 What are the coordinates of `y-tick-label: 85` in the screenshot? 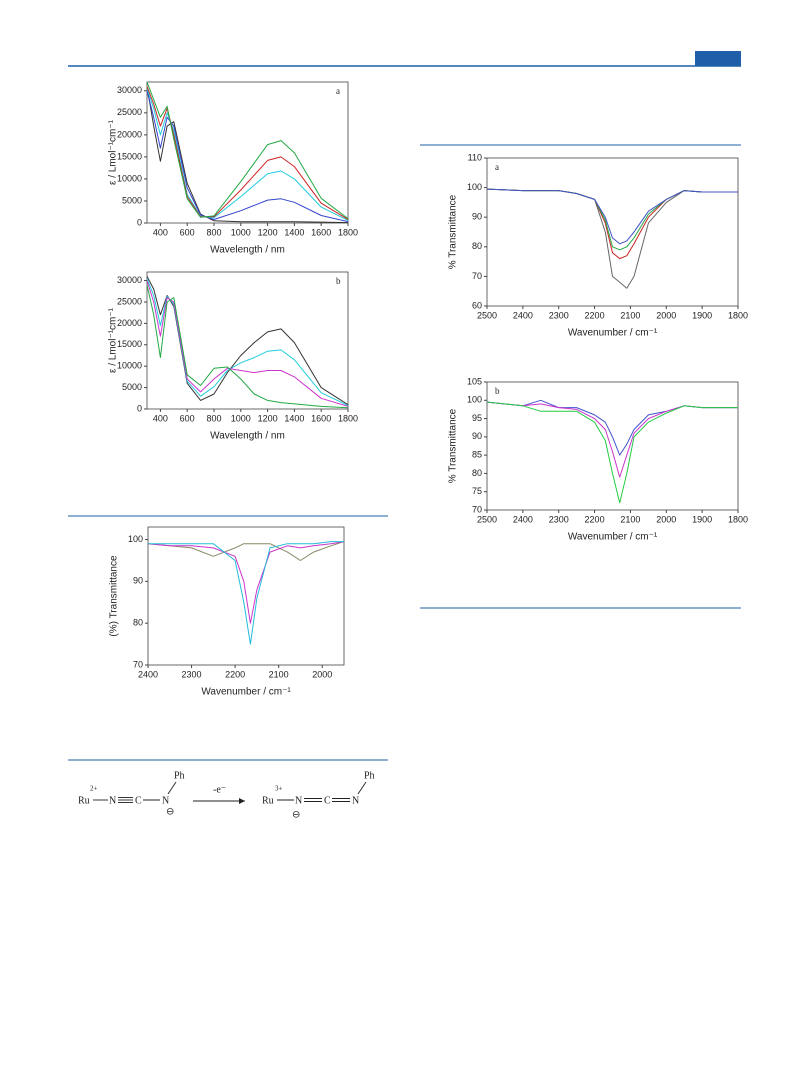 It's located at (477, 455).